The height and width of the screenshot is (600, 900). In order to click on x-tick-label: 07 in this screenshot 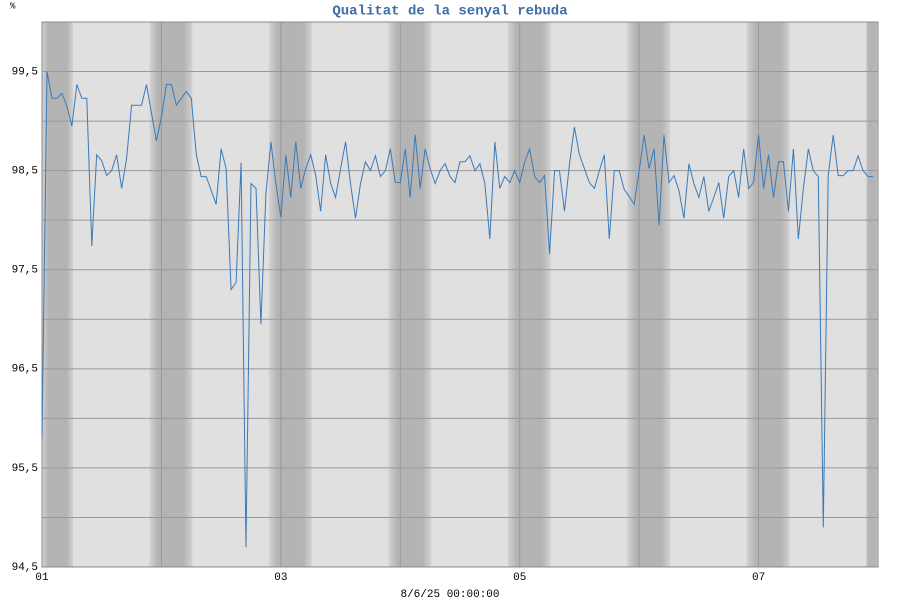, I will do `click(758, 578)`.